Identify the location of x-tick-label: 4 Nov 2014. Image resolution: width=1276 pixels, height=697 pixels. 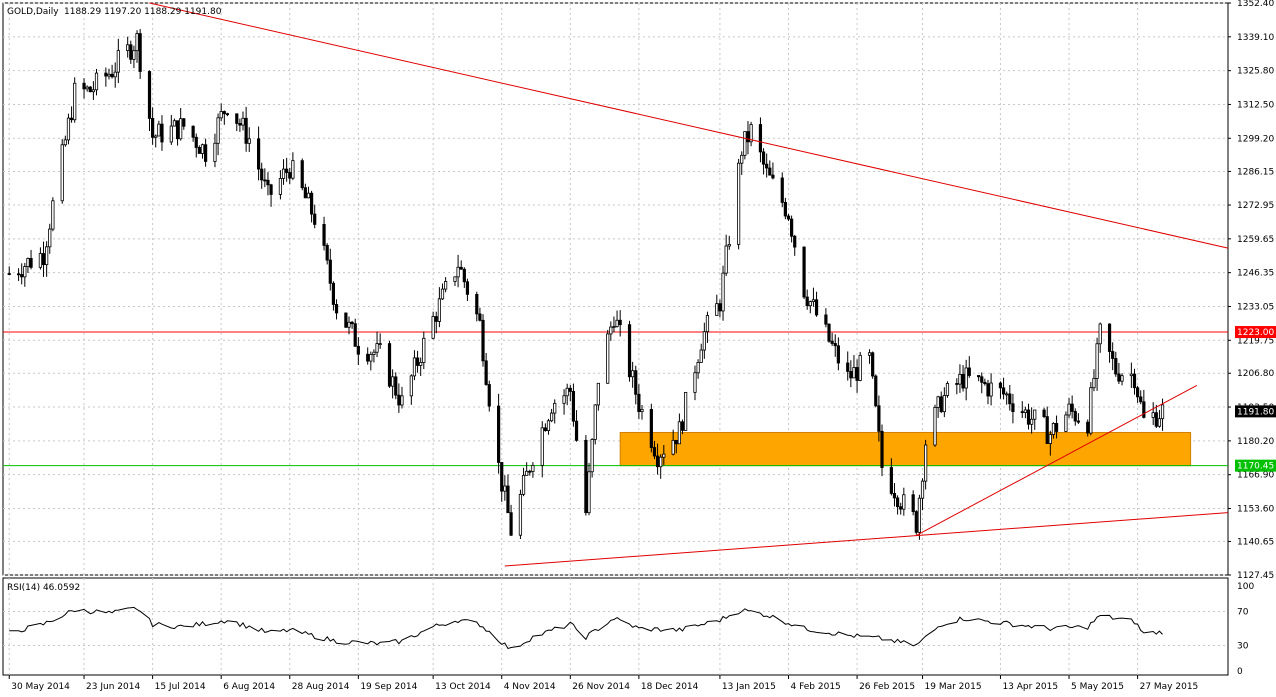
(530, 687).